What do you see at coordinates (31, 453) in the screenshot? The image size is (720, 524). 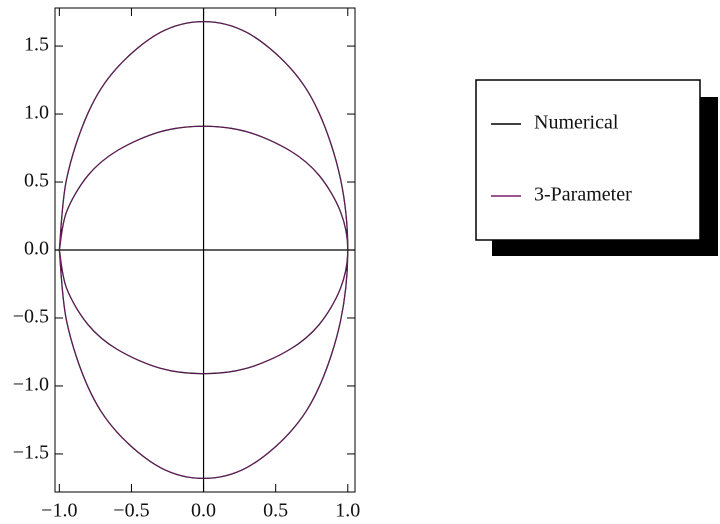 I see `y-tick-label: −1.5` at bounding box center [31, 453].